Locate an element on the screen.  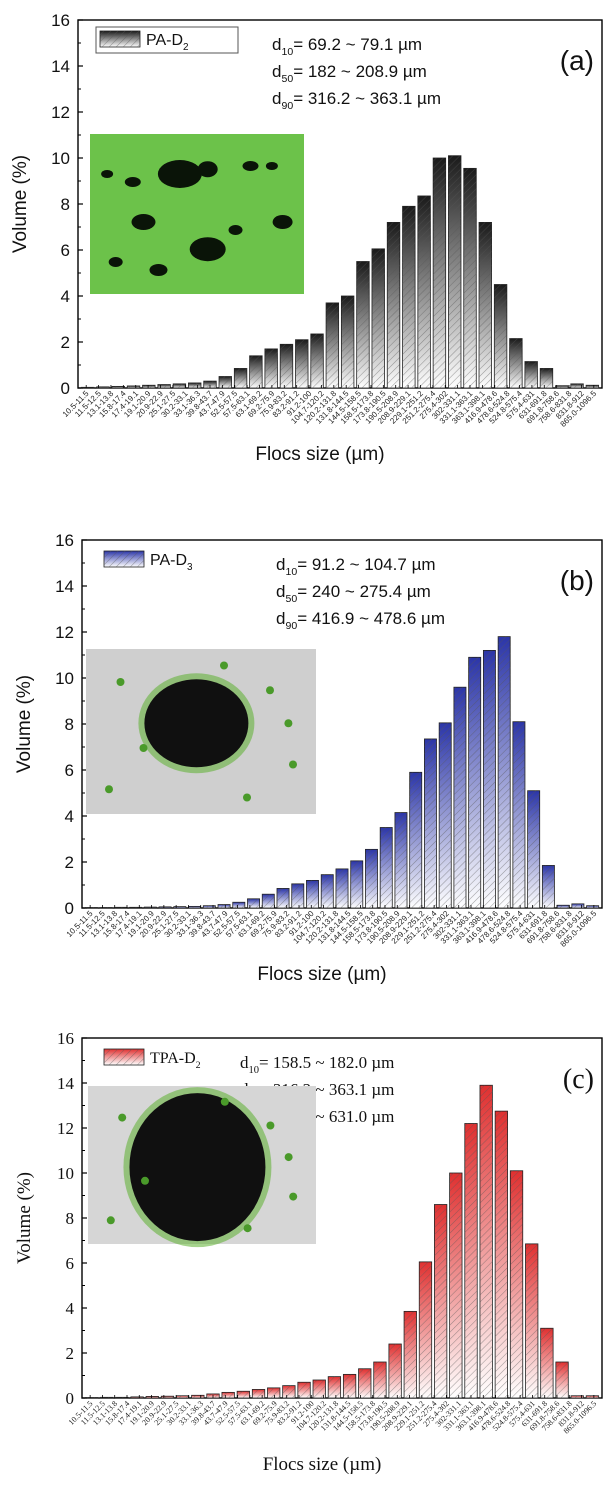
legend: PA-D2 is located at coordinates (167, 40).